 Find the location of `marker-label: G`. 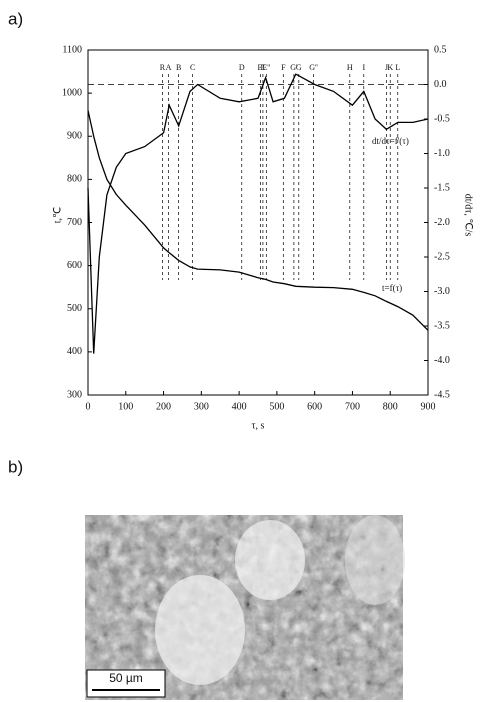

marker-label: G is located at coordinates (299, 67).